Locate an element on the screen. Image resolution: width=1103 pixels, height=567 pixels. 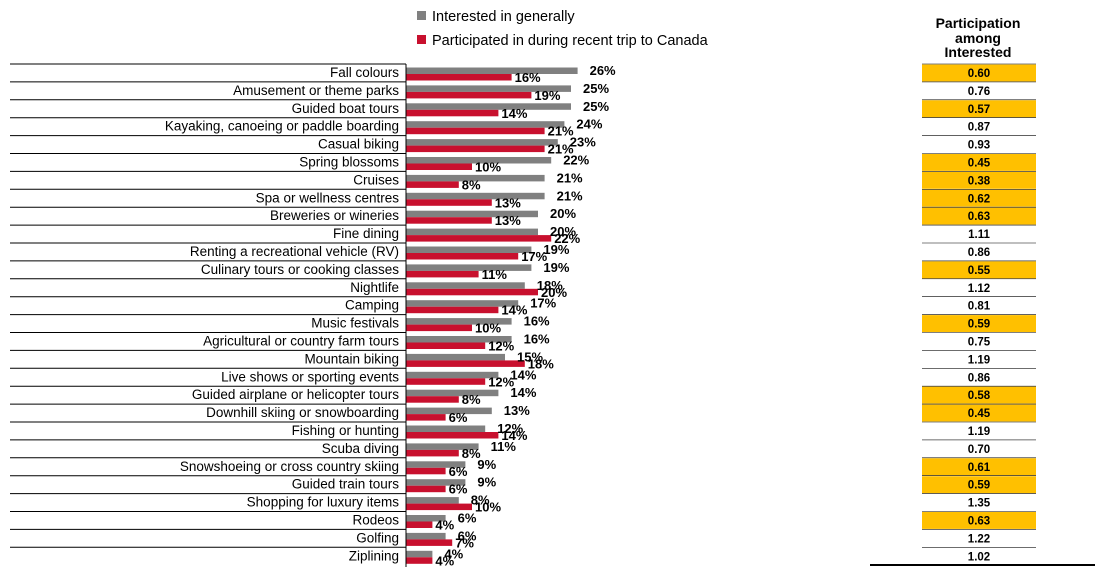
category-label: Fishing or hunting is located at coordinates (345, 430).